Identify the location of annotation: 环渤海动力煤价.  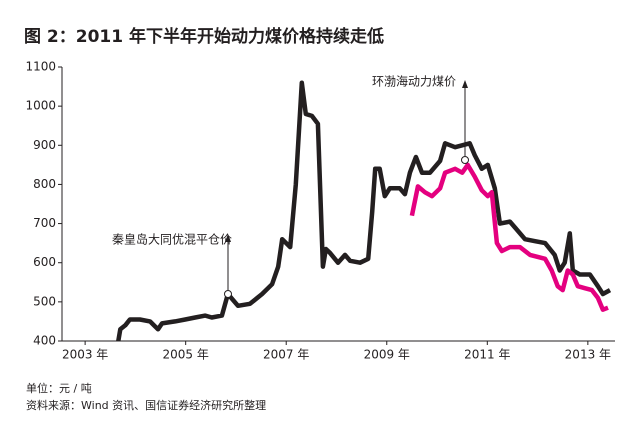
(414, 81).